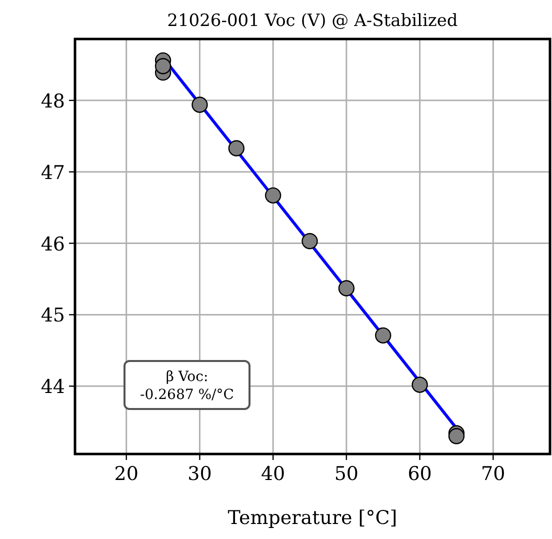  Describe the element at coordinates (52, 244) in the screenshot. I see `y-tick-label: 46` at that location.